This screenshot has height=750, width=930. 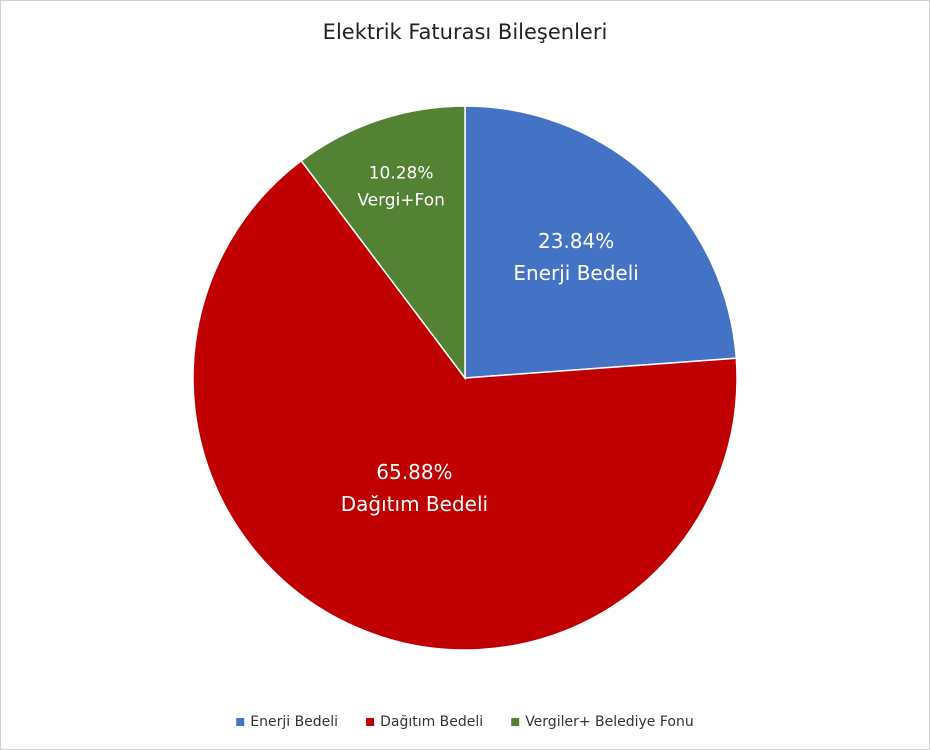 I want to click on slice-label: Enerji Bedeli, so click(x=575, y=273).